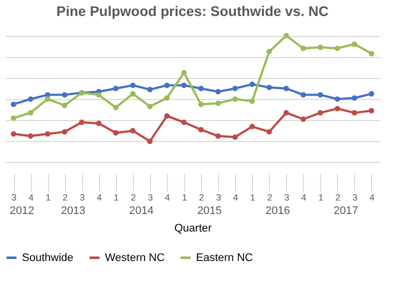  What do you see at coordinates (73, 211) in the screenshot?
I see `text: 2013` at bounding box center [73, 211].